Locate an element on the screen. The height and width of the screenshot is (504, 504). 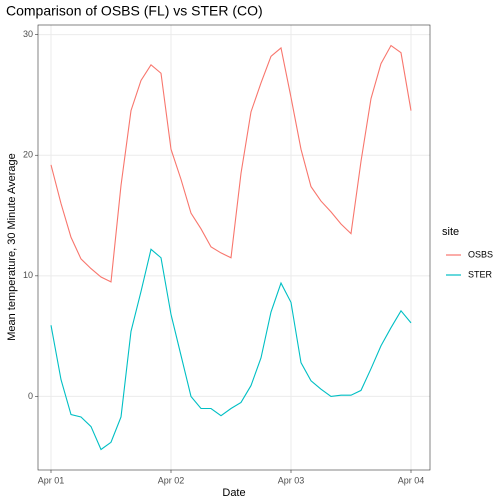
y-axis-title: Mean temperature, 30 Minute Average is located at coordinates (12, 247).